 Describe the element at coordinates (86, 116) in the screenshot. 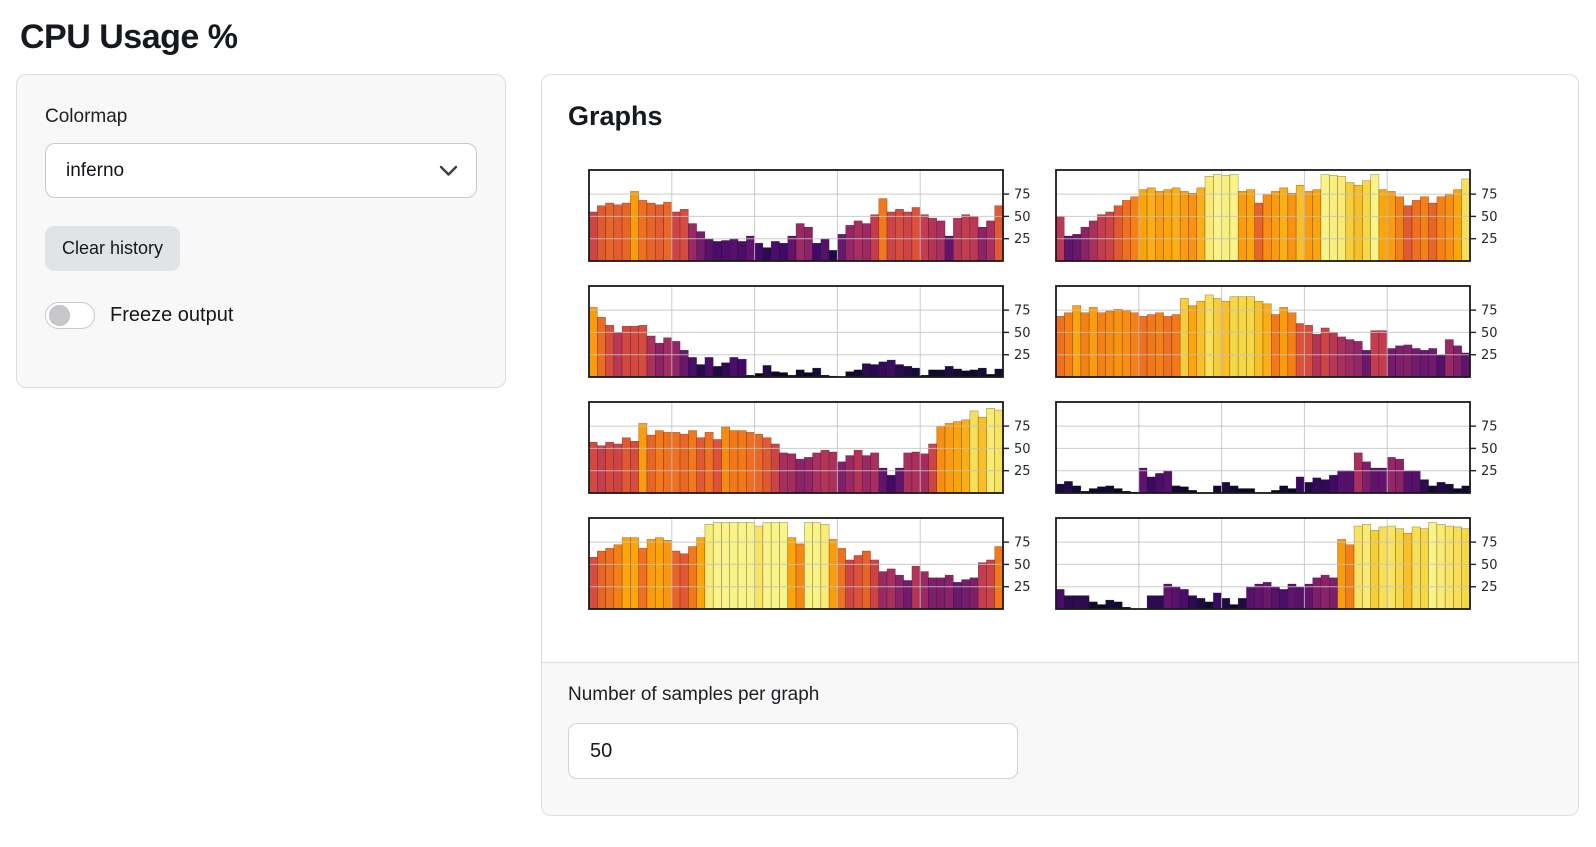

I see `colormap-label: Colormap` at that location.